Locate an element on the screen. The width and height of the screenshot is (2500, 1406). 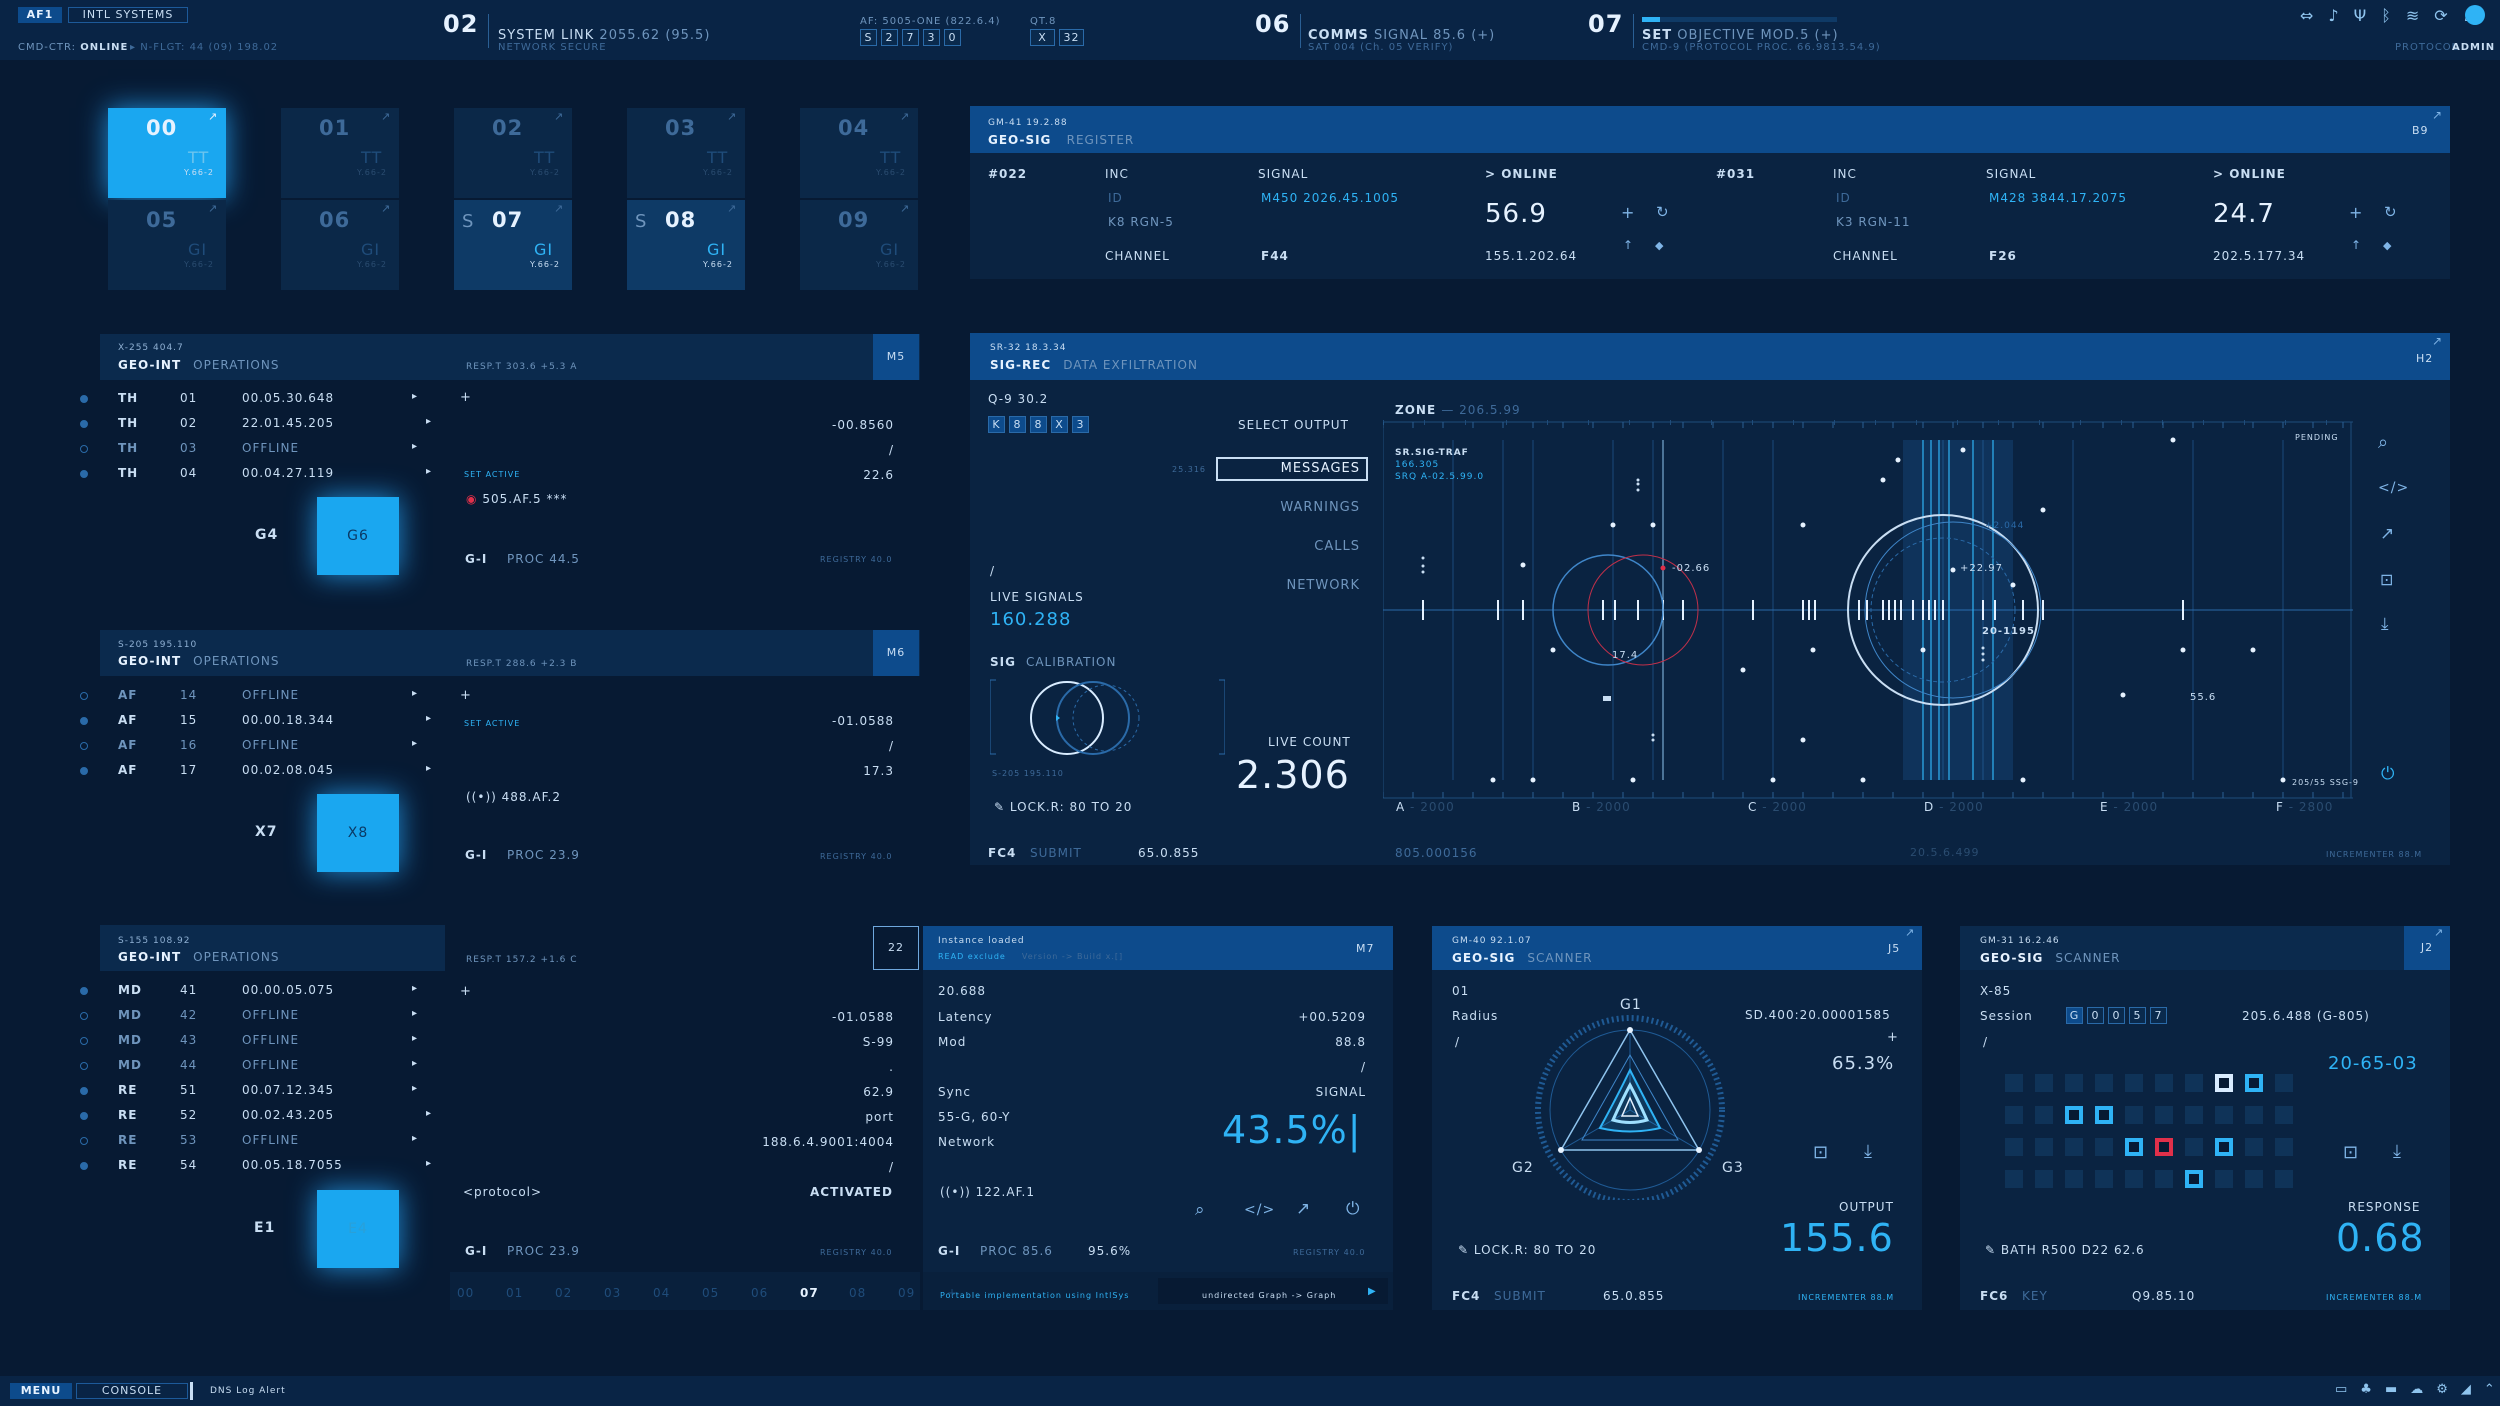
chevron-up-icon: ⌃ is located at coordinates (2489, 1389).